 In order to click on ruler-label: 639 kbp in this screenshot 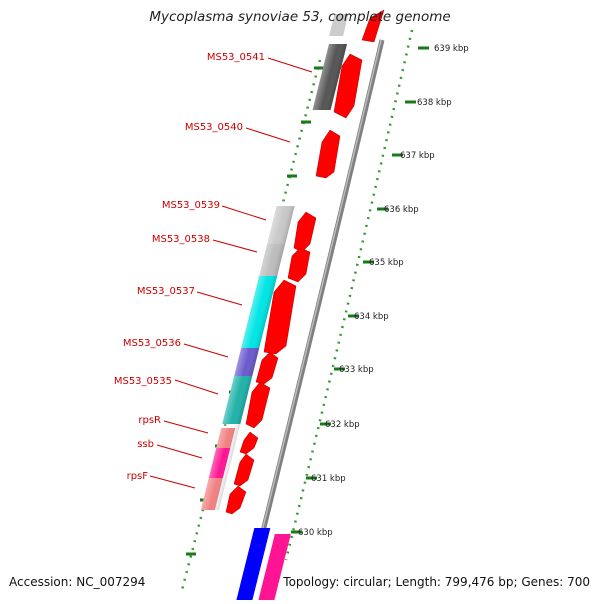, I will do `click(451, 49)`.